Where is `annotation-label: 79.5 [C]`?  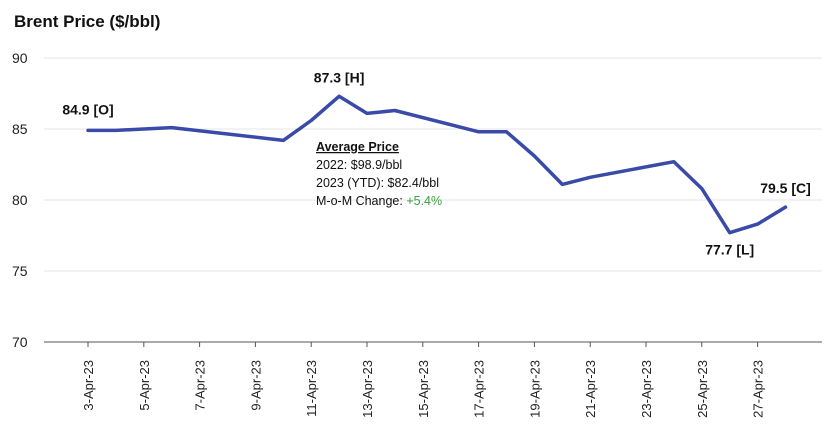 annotation-label: 79.5 [C] is located at coordinates (785, 188).